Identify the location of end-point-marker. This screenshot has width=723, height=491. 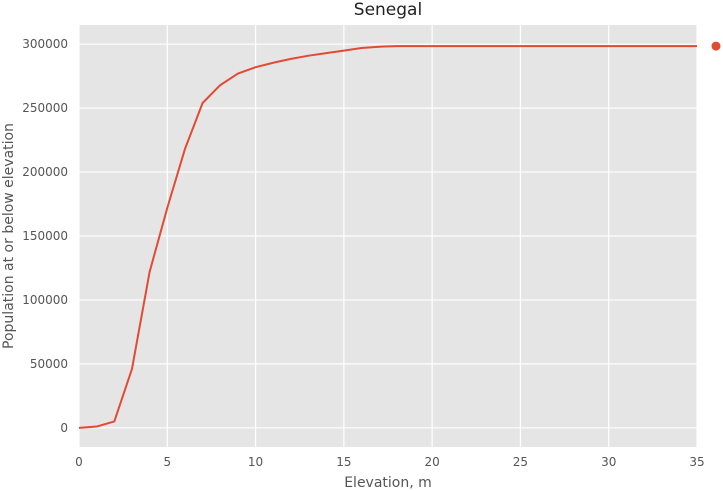
(716, 46).